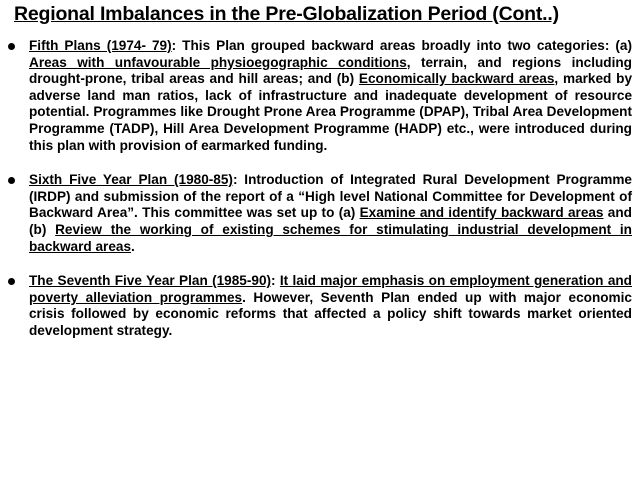 This screenshot has width=638, height=479. I want to click on underlined-text: The Seventh Five Year Plan (1985-90), so click(150, 281).